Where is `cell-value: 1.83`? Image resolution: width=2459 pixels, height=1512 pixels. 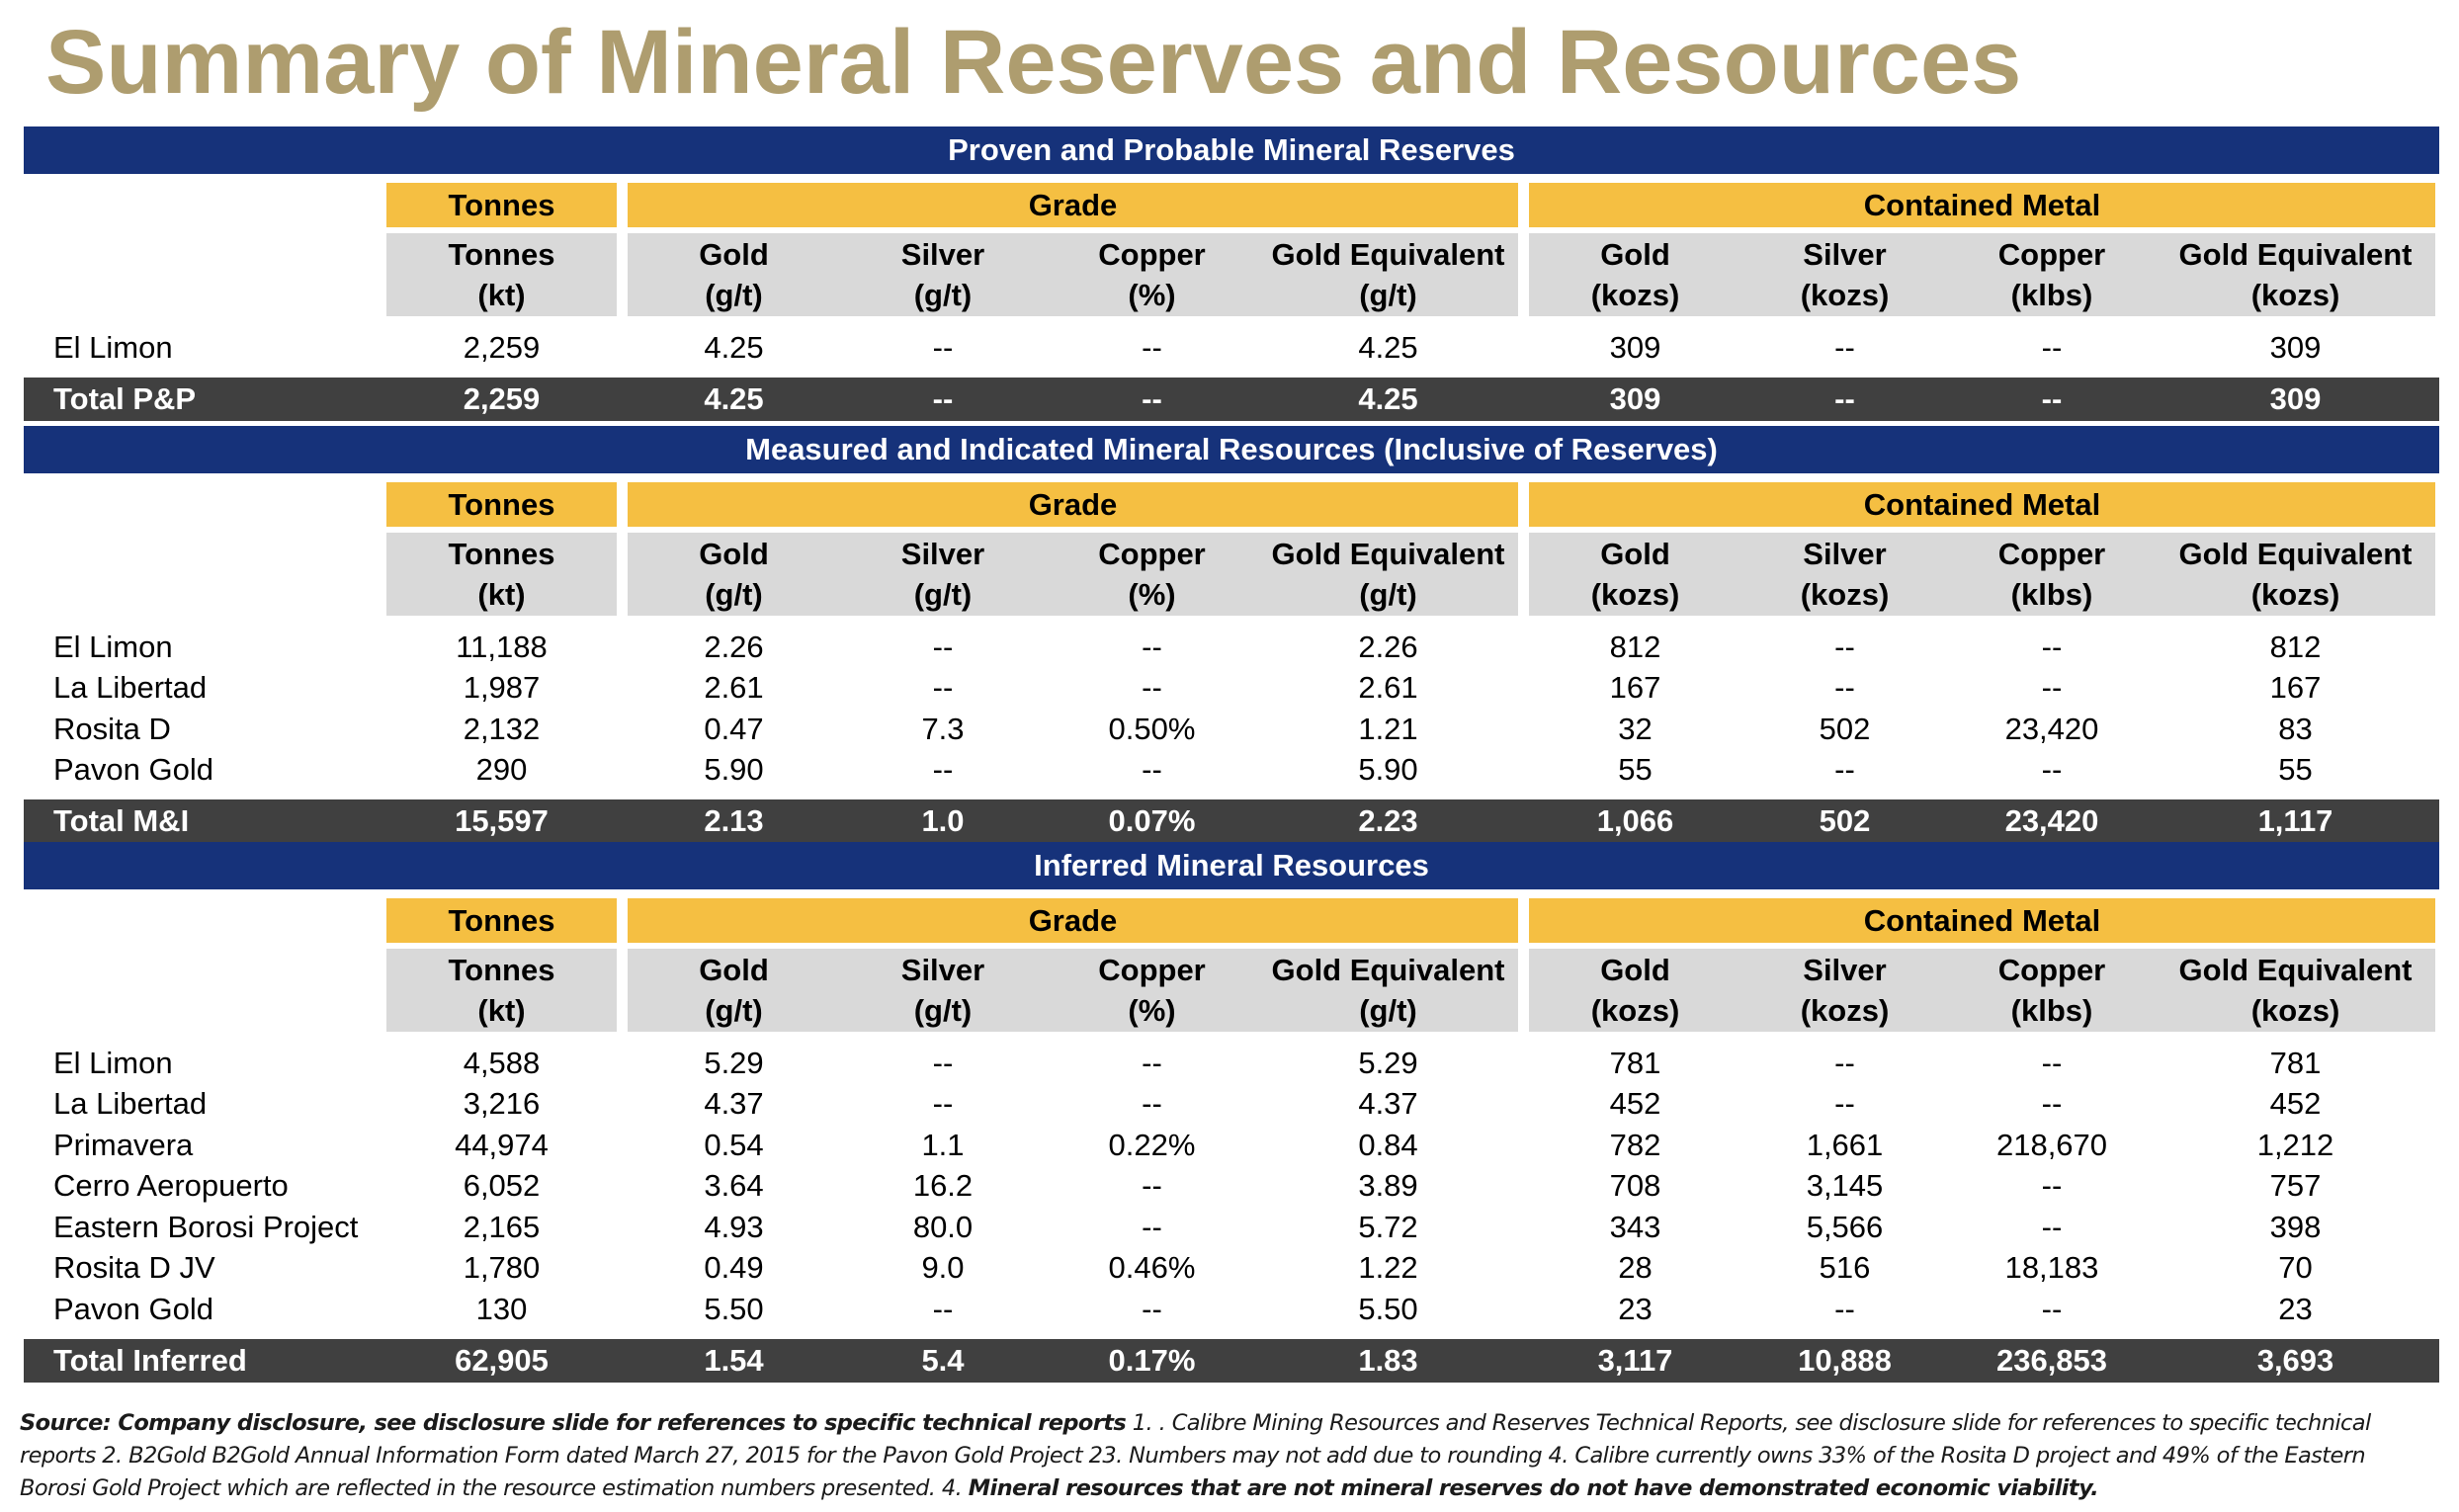
cell-value: 1.83 is located at coordinates (1388, 1360).